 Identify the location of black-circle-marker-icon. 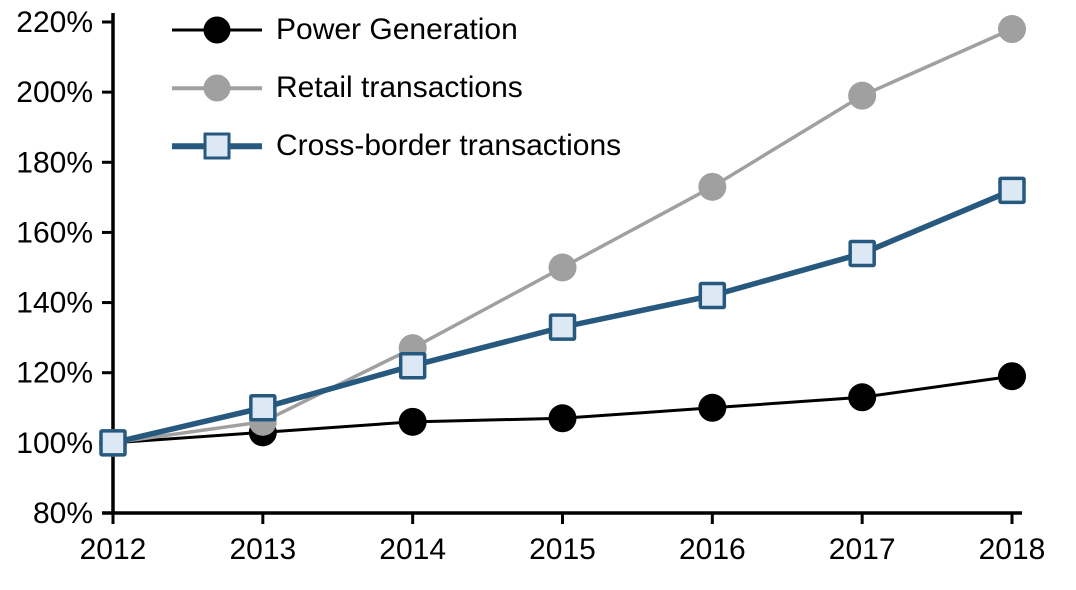
(217, 30).